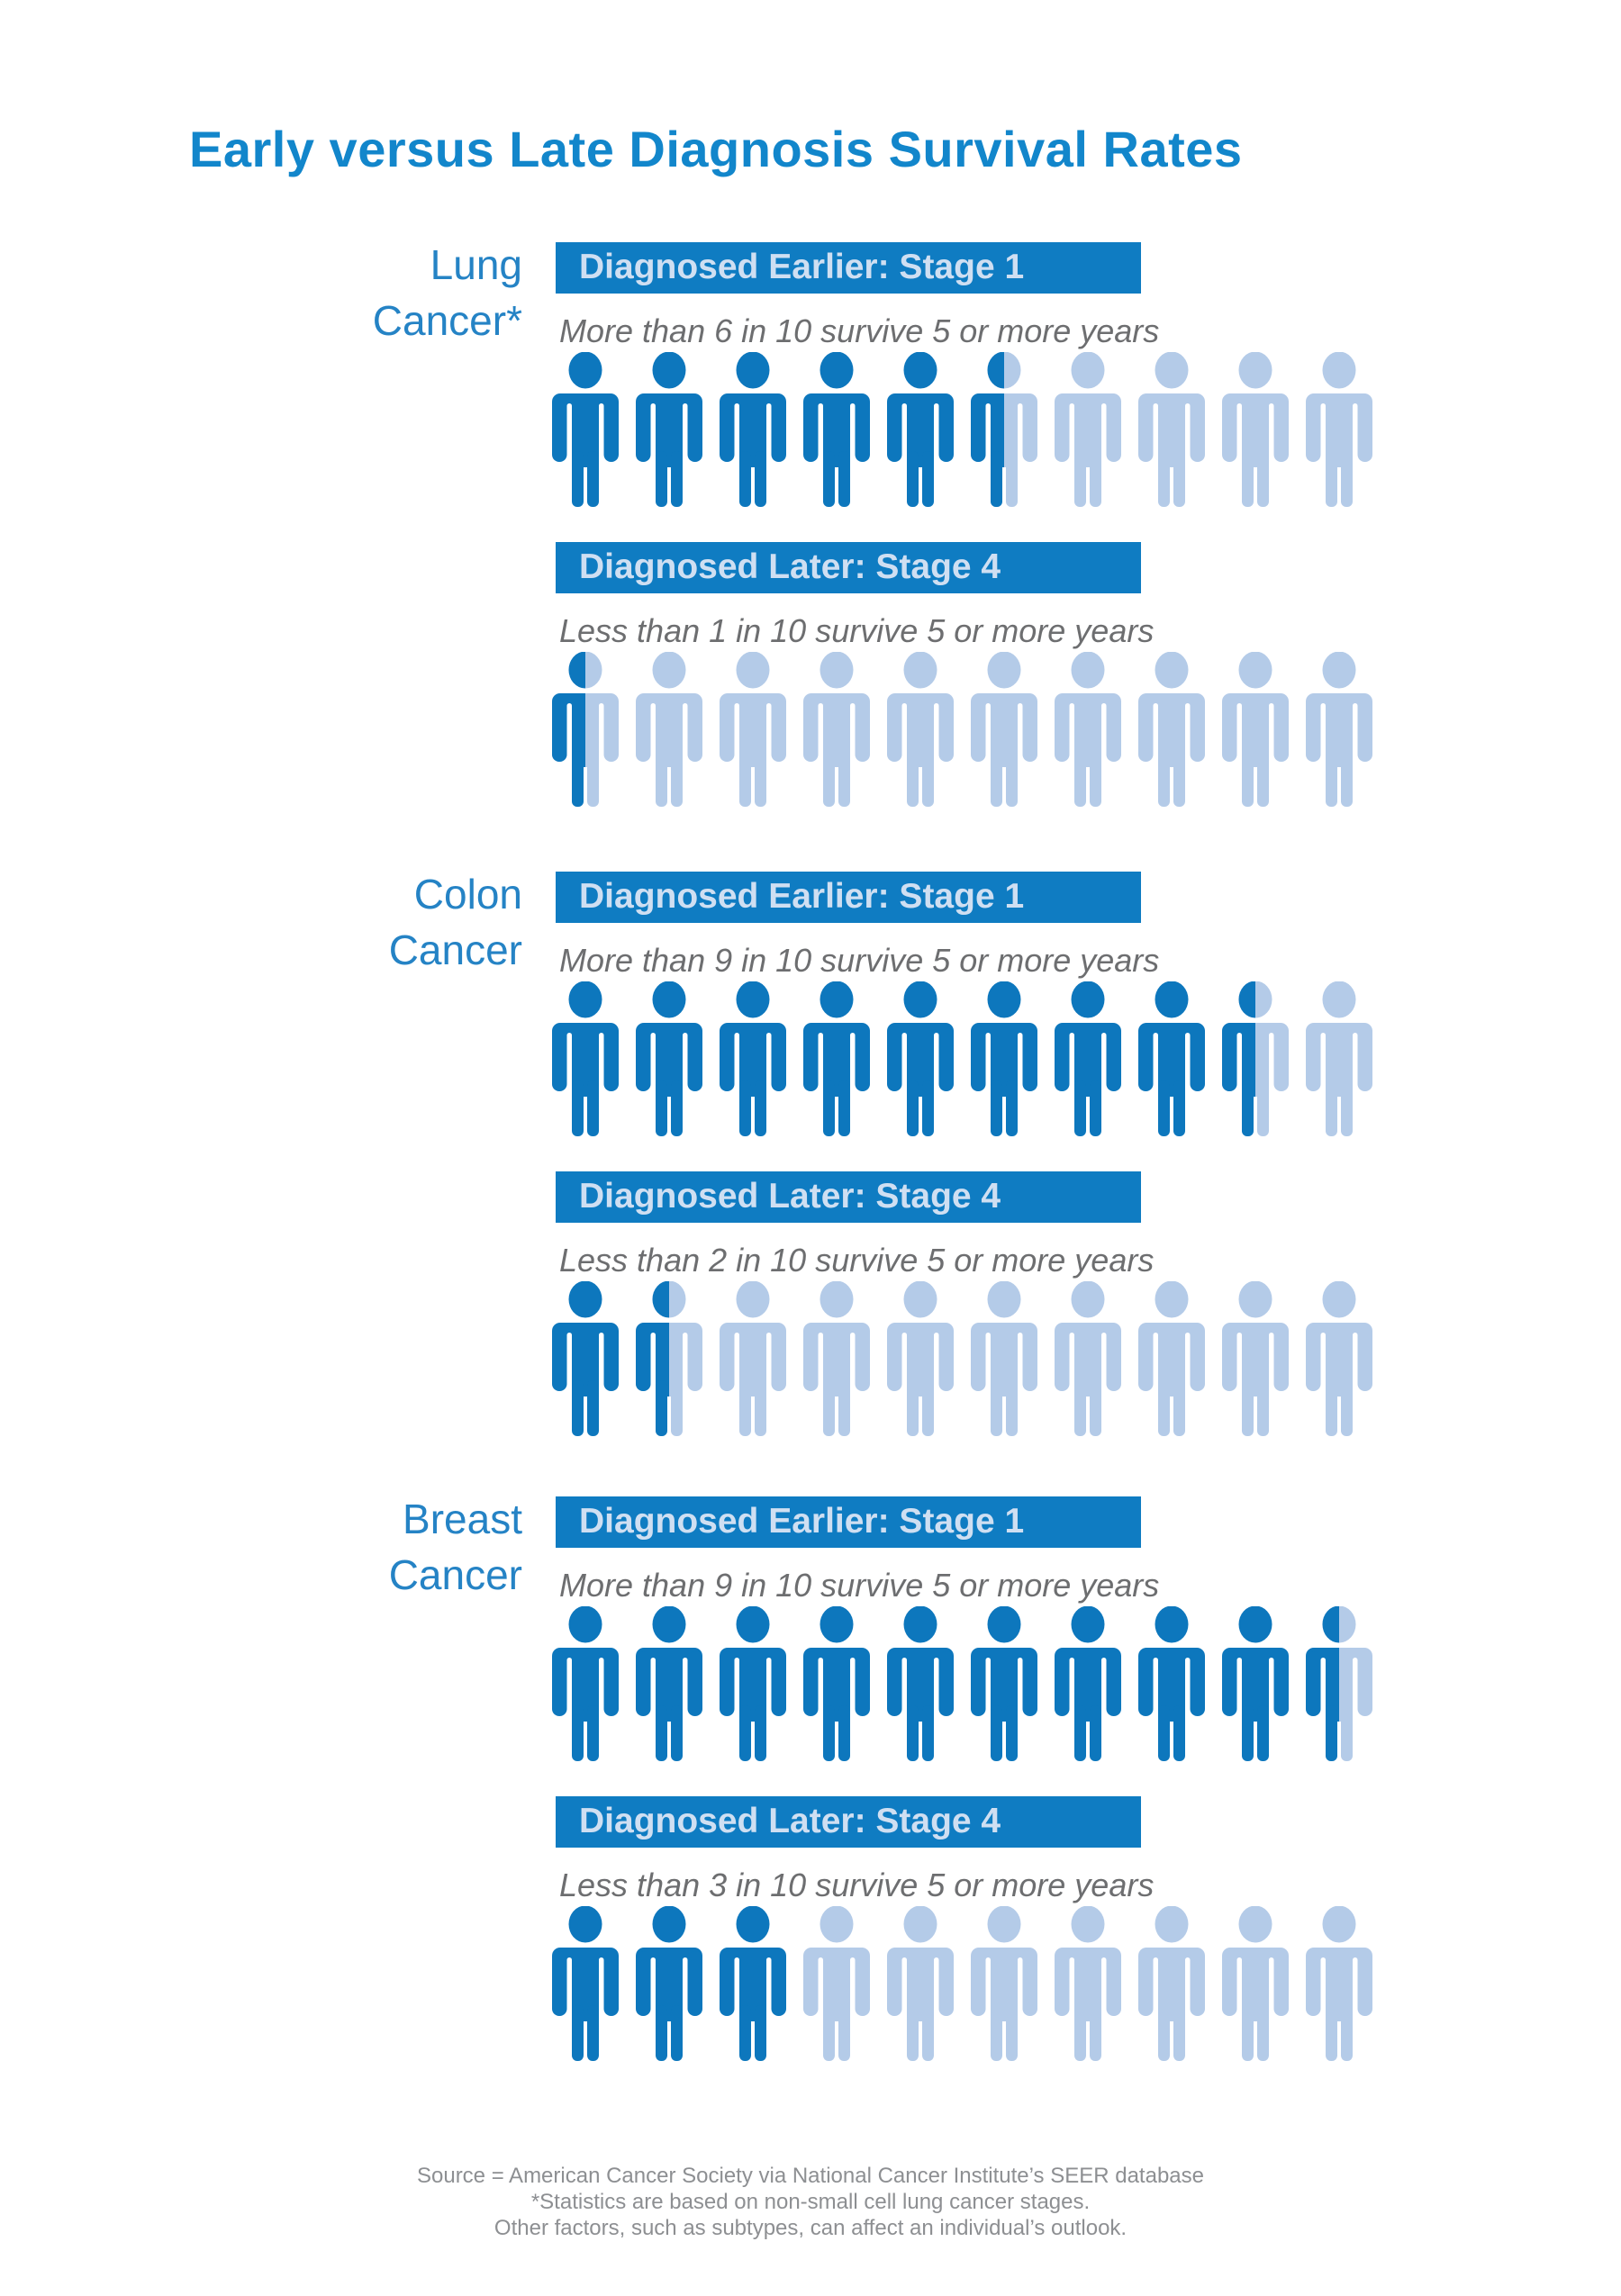  What do you see at coordinates (333, 292) in the screenshot?
I see `section-label: Lung Cancer*` at bounding box center [333, 292].